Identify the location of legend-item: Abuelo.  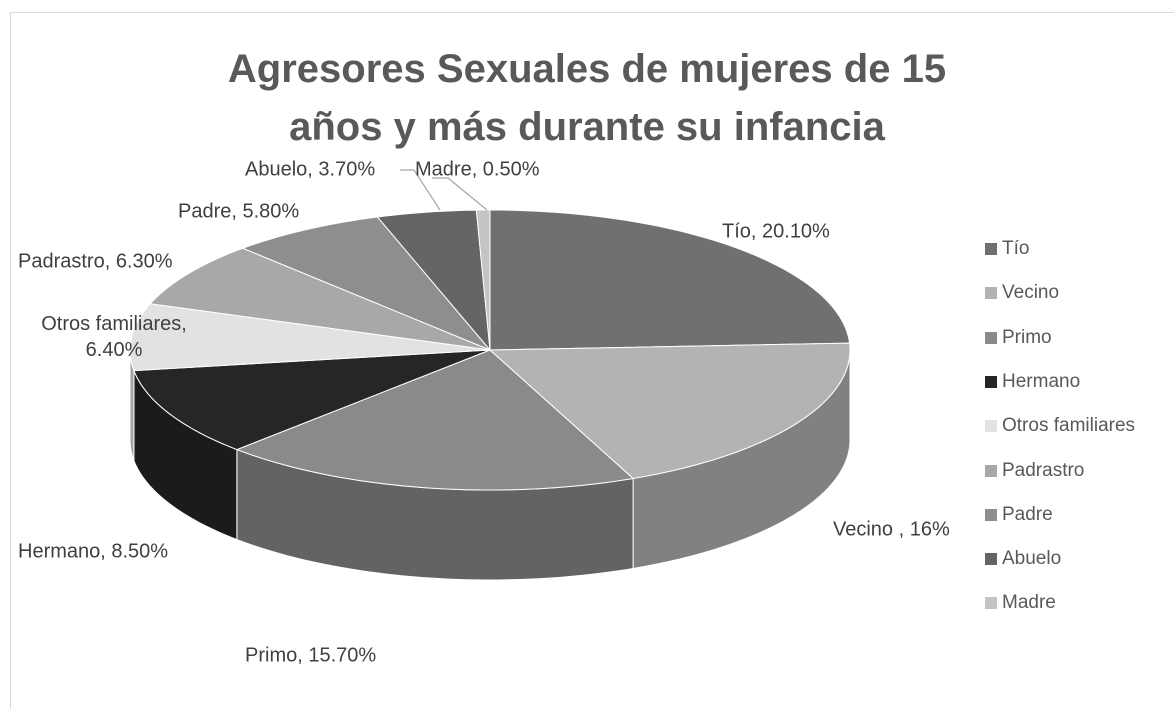
(1023, 559).